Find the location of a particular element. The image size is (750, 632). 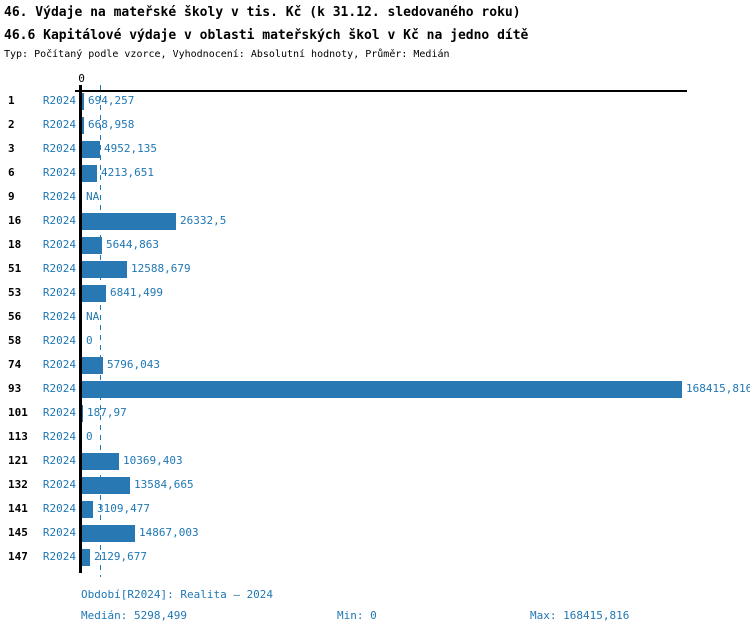

row-id-label: 18 is located at coordinates (15, 244).